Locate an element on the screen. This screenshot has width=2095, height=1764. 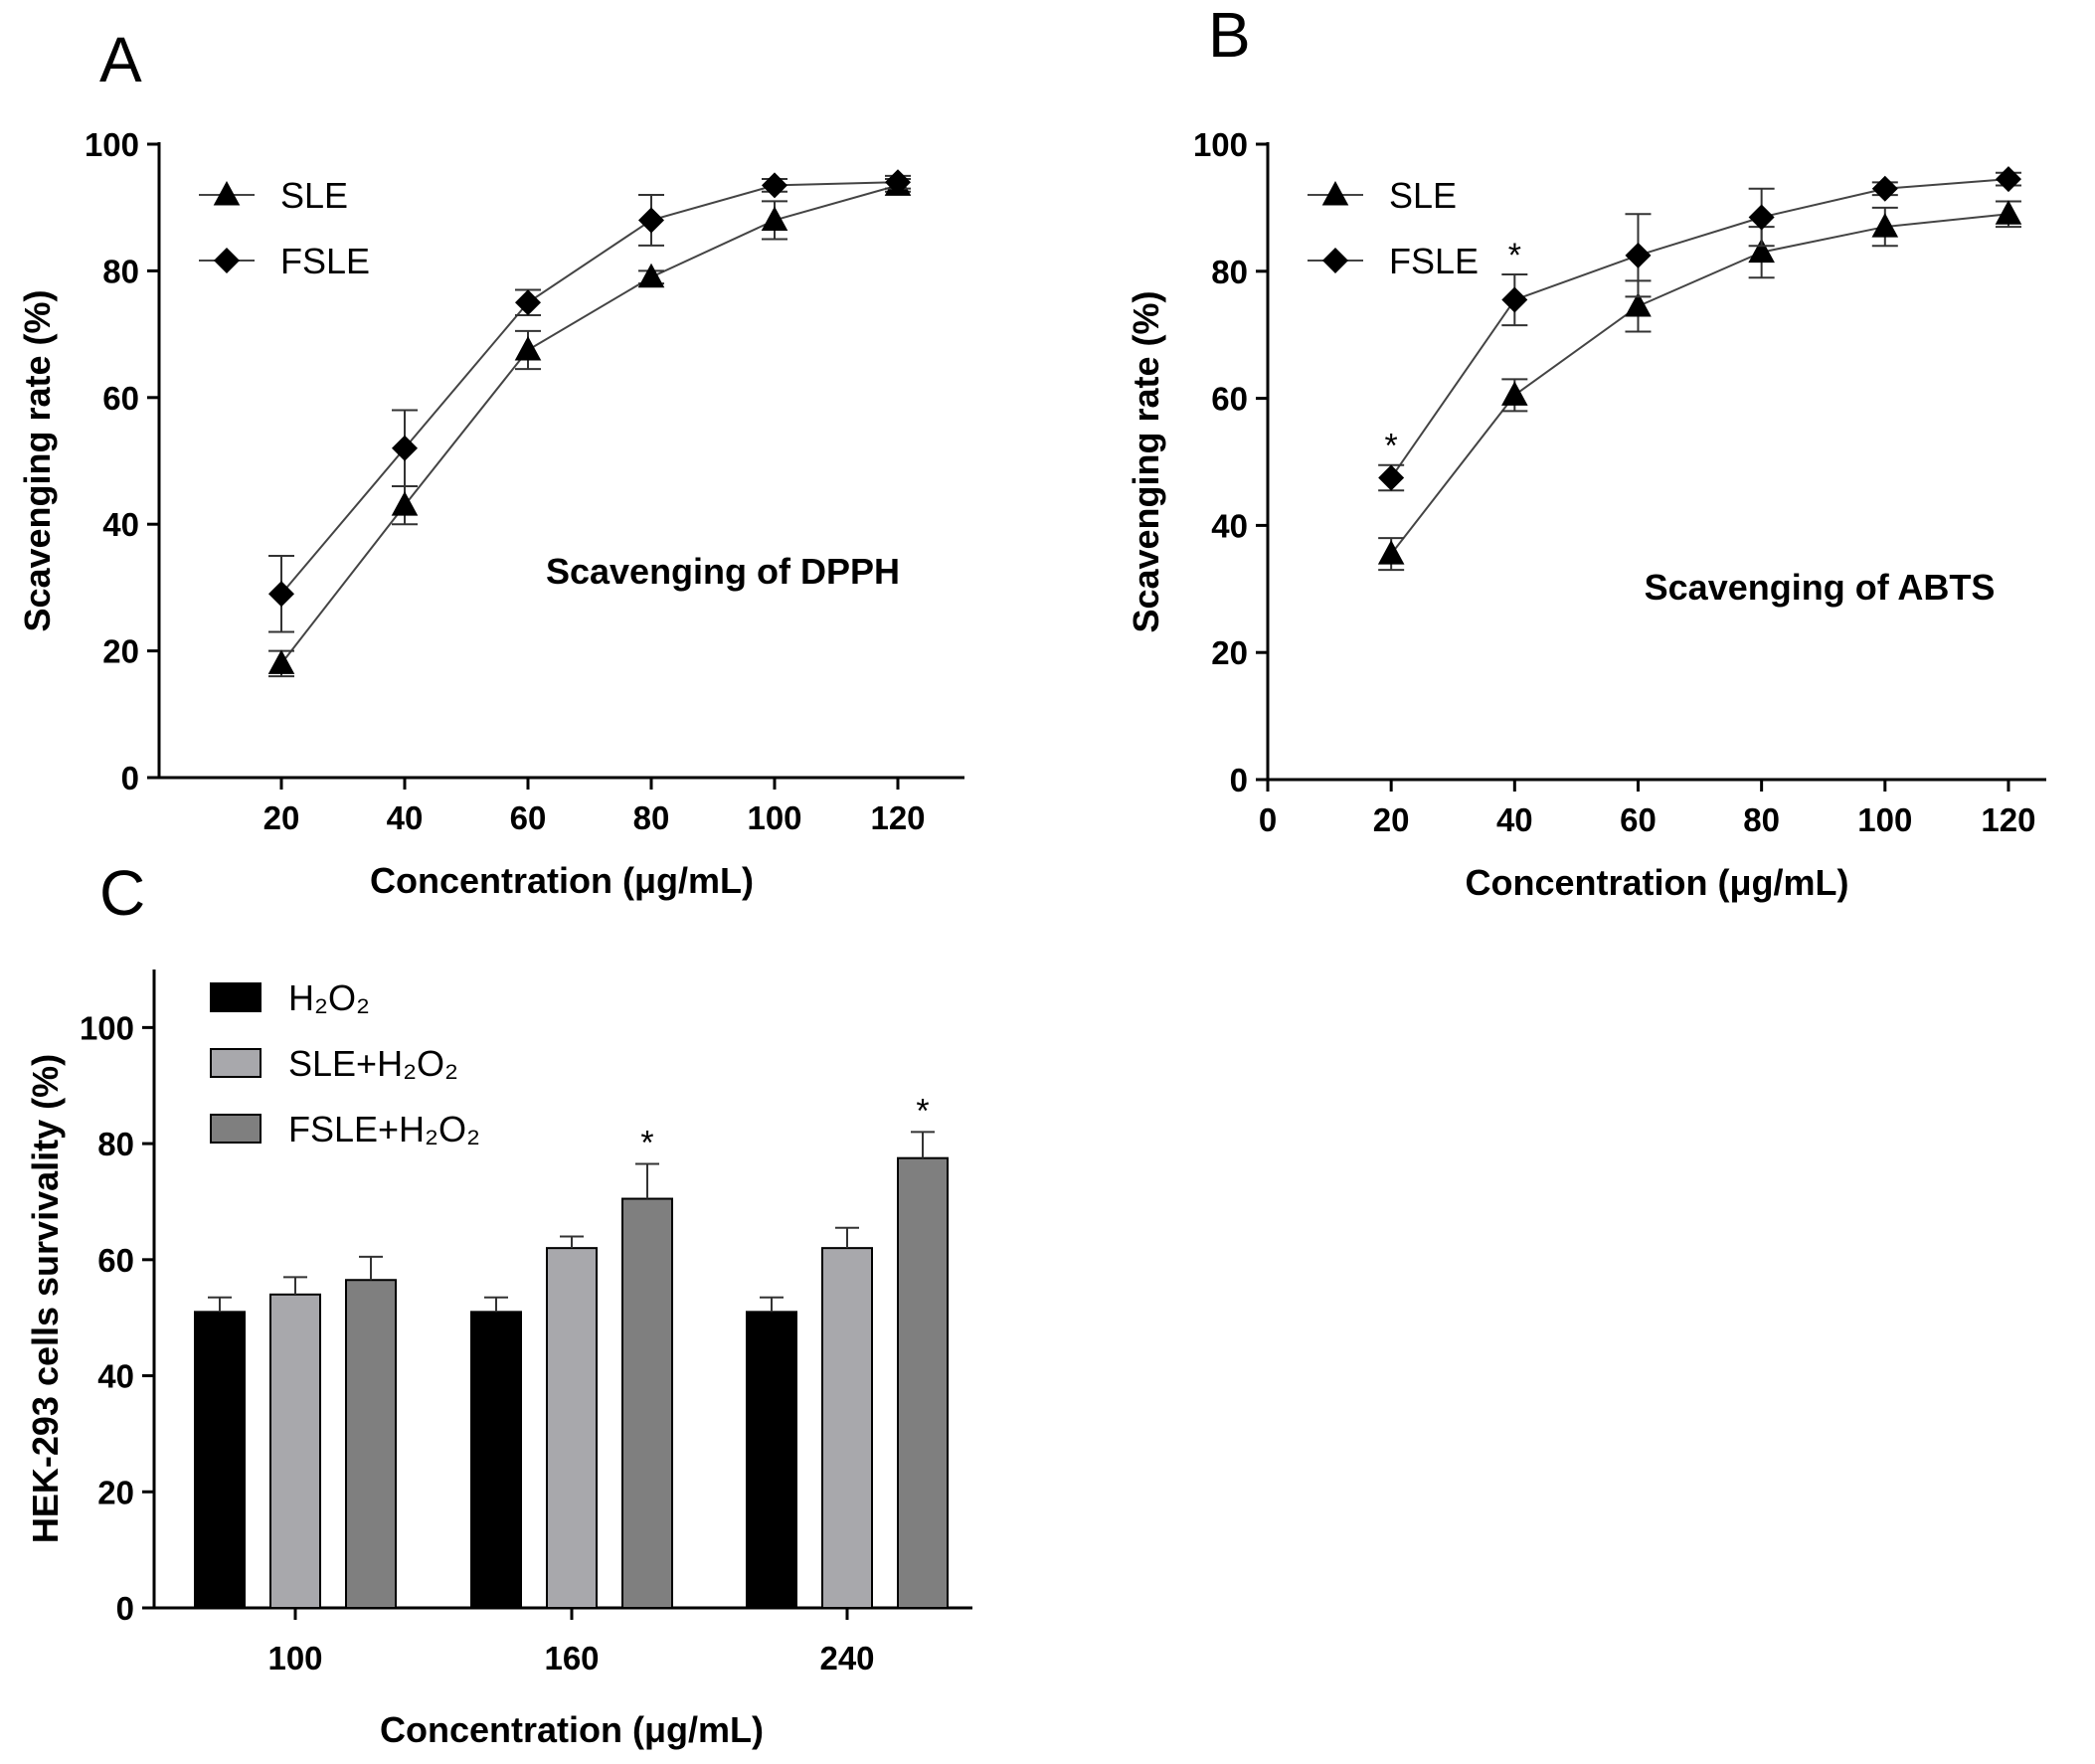
legend-label: H₂O₂ is located at coordinates (329, 997).